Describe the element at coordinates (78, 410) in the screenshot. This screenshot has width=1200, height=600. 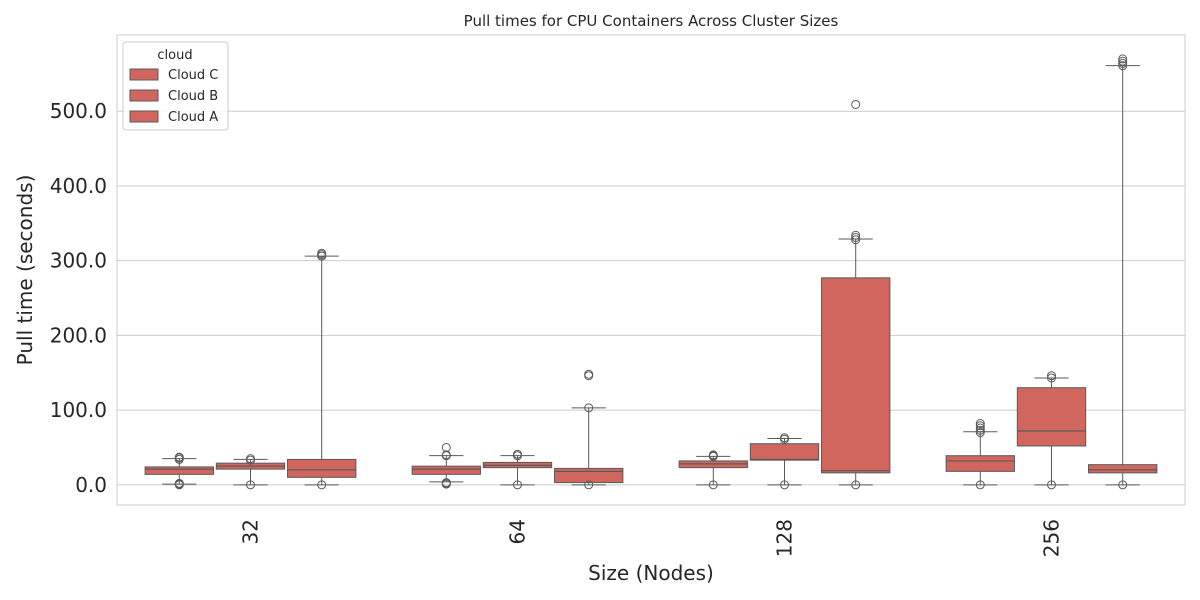
I see `y-tick-label: 100.0` at that location.